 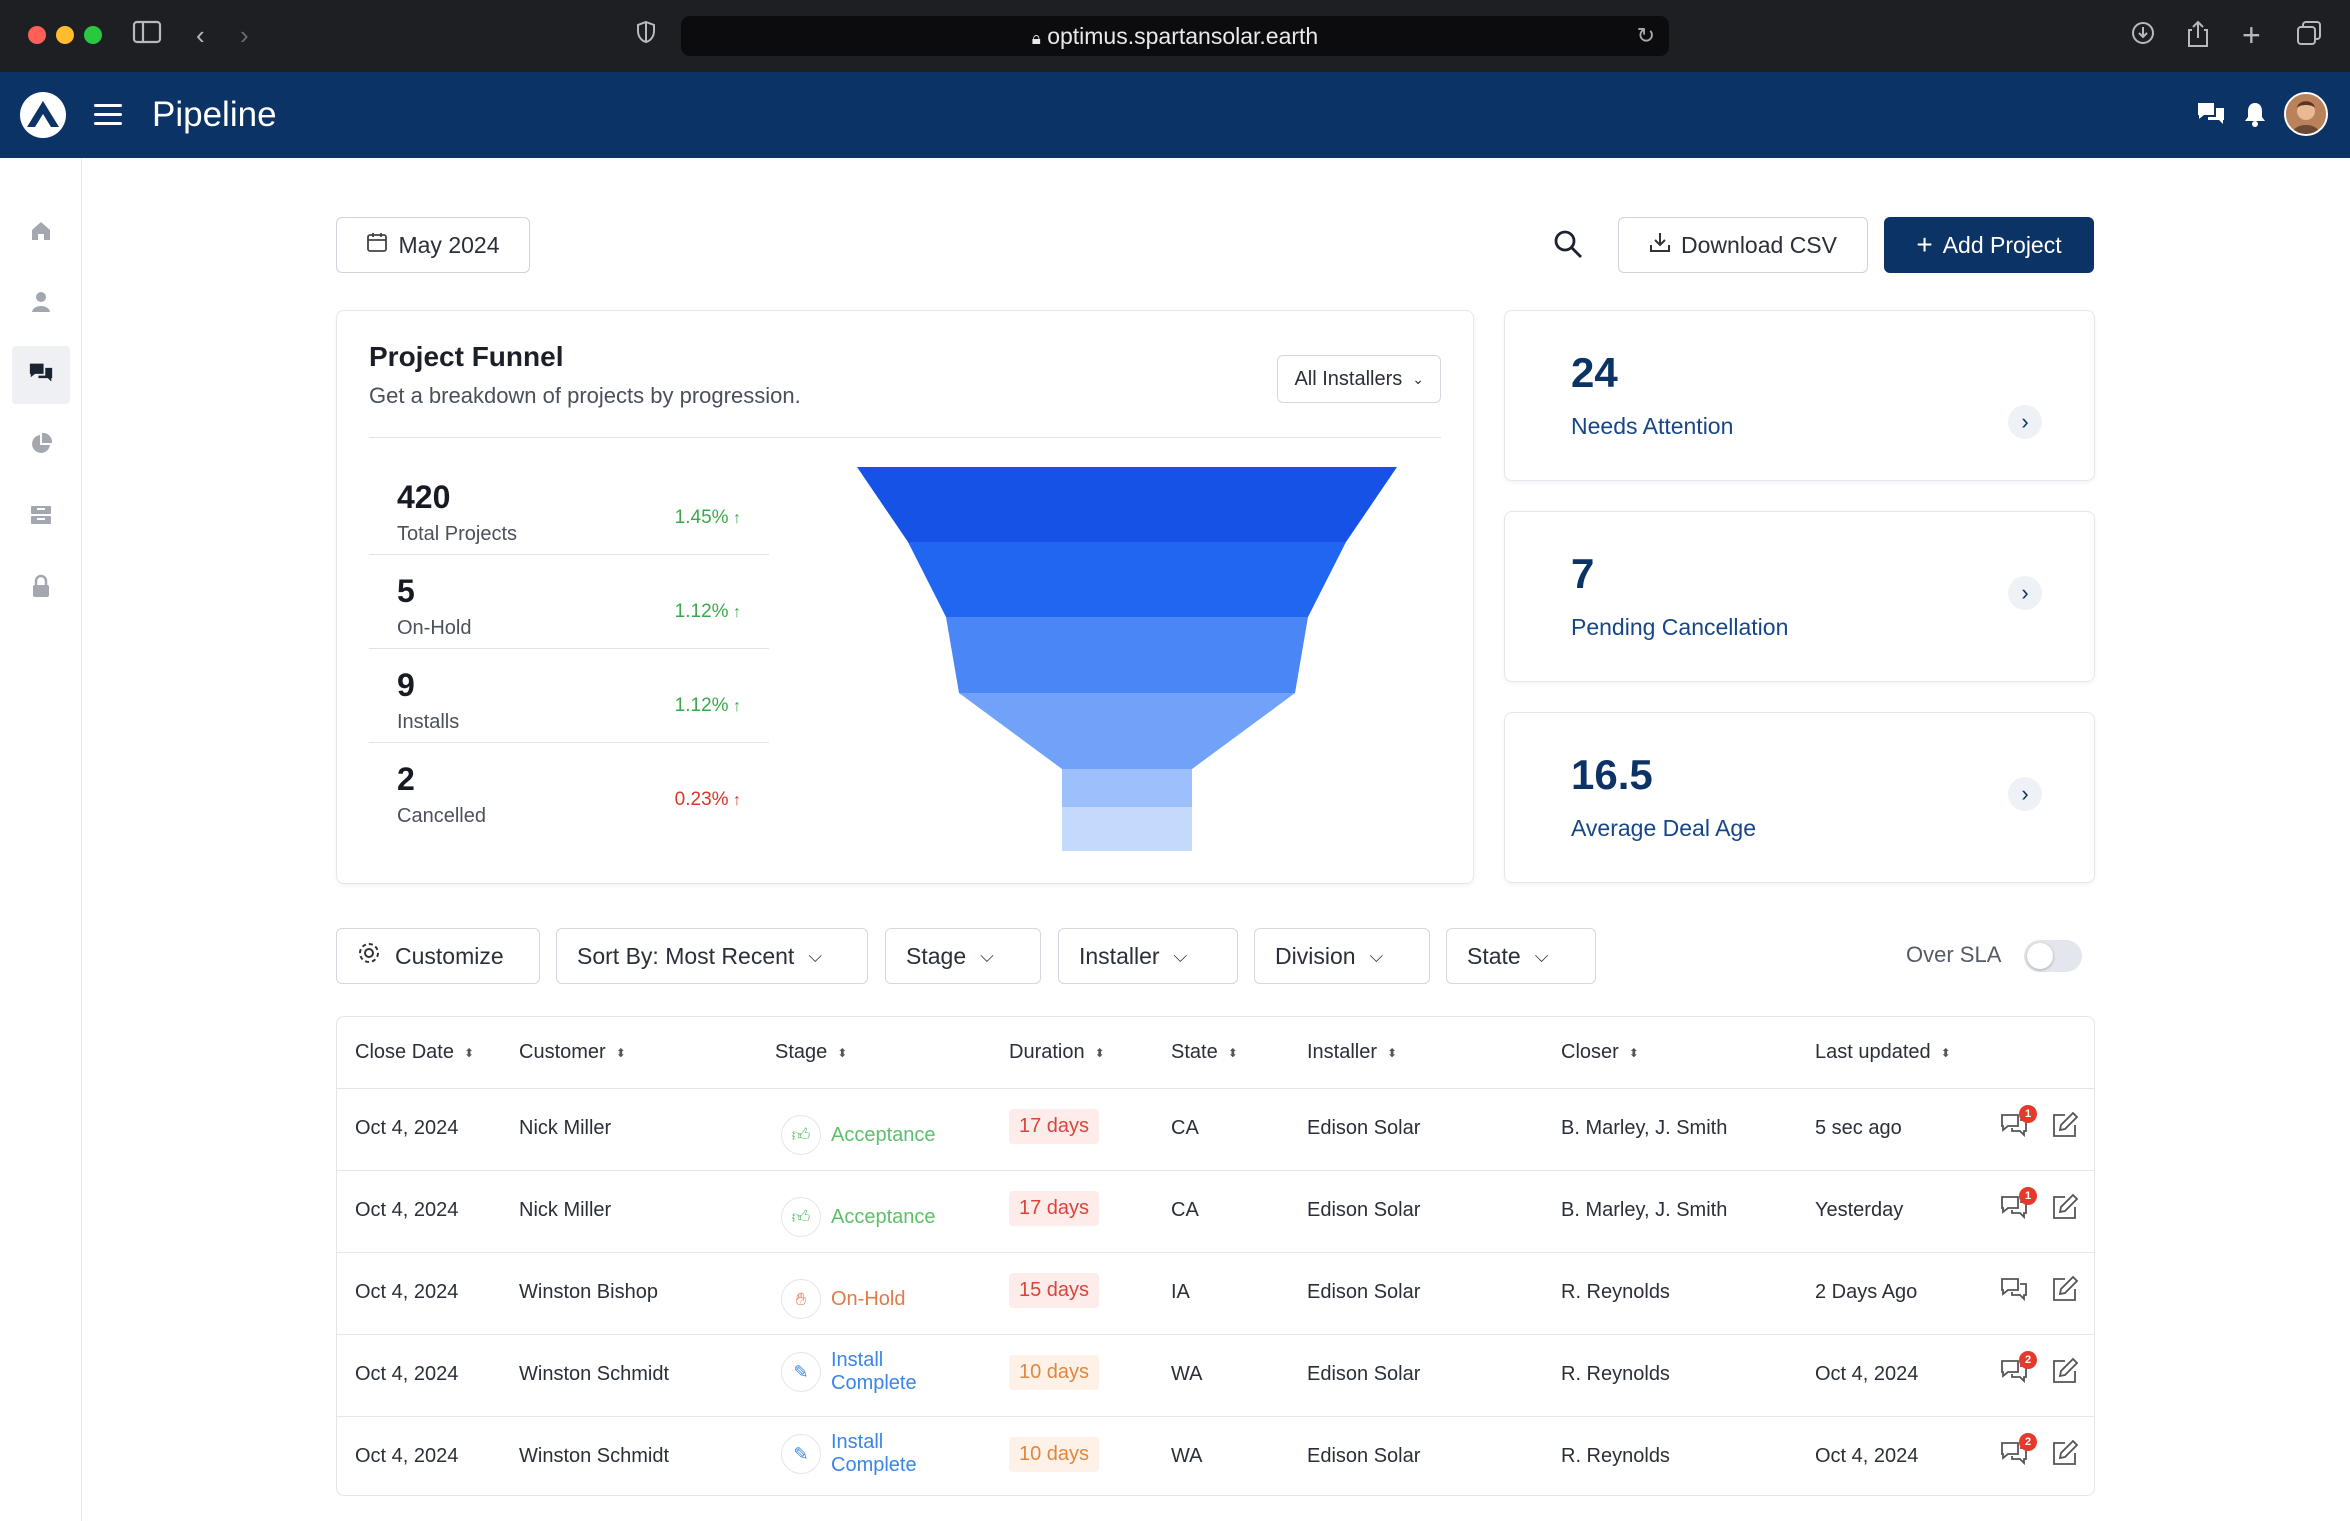 What do you see at coordinates (588, 1292) in the screenshot?
I see `customer-cell: Winston Bishop` at bounding box center [588, 1292].